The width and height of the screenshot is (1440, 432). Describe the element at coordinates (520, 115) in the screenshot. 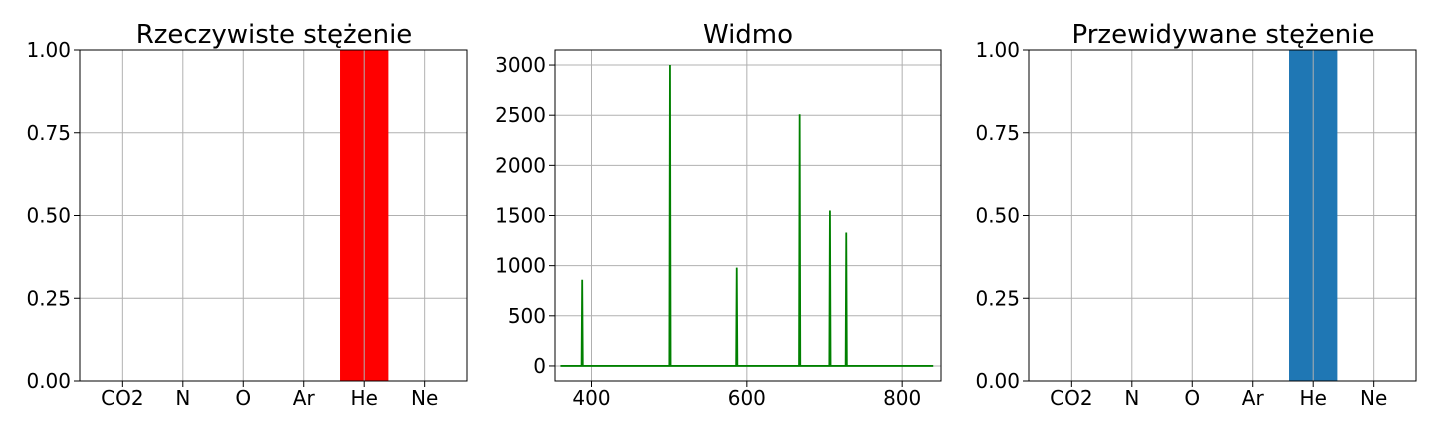

I see `y-tick-label: 2500` at that location.